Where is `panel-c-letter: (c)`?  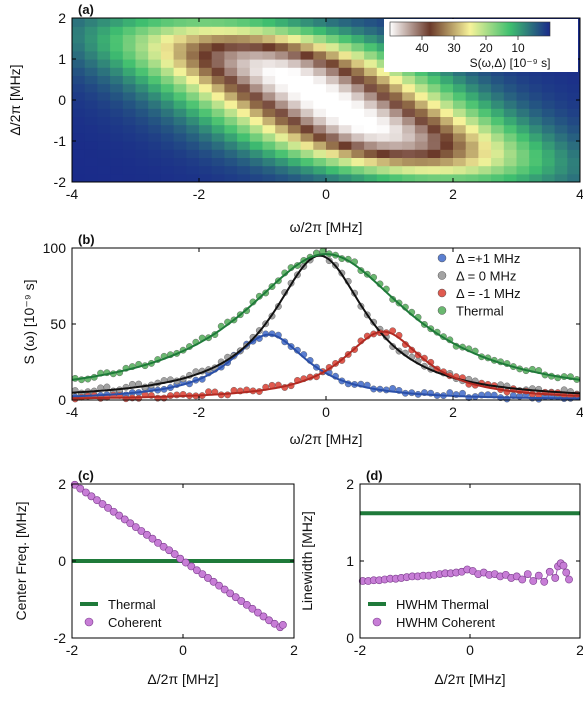
panel-c-letter: (c) is located at coordinates (86, 475).